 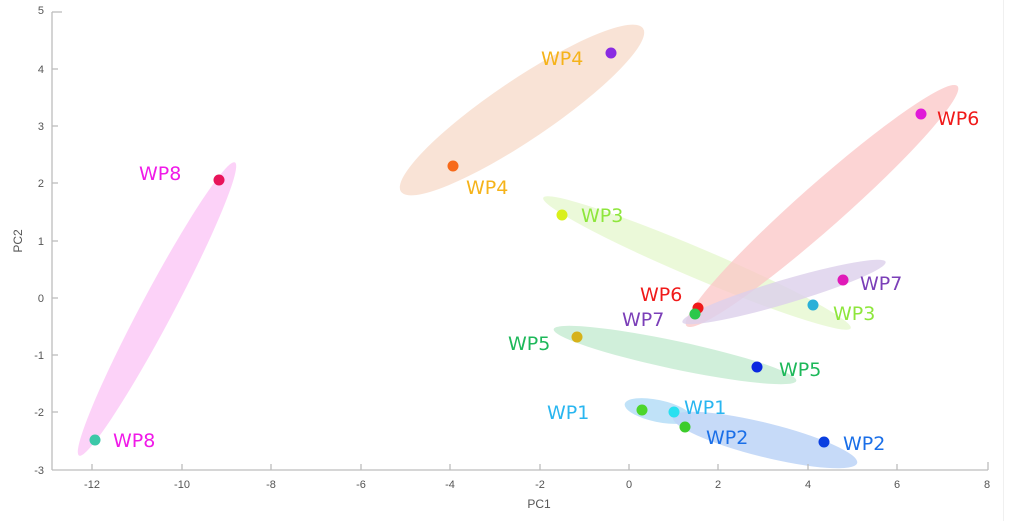 What do you see at coordinates (675, 355) in the screenshot?
I see `ellipse-wp5` at bounding box center [675, 355].